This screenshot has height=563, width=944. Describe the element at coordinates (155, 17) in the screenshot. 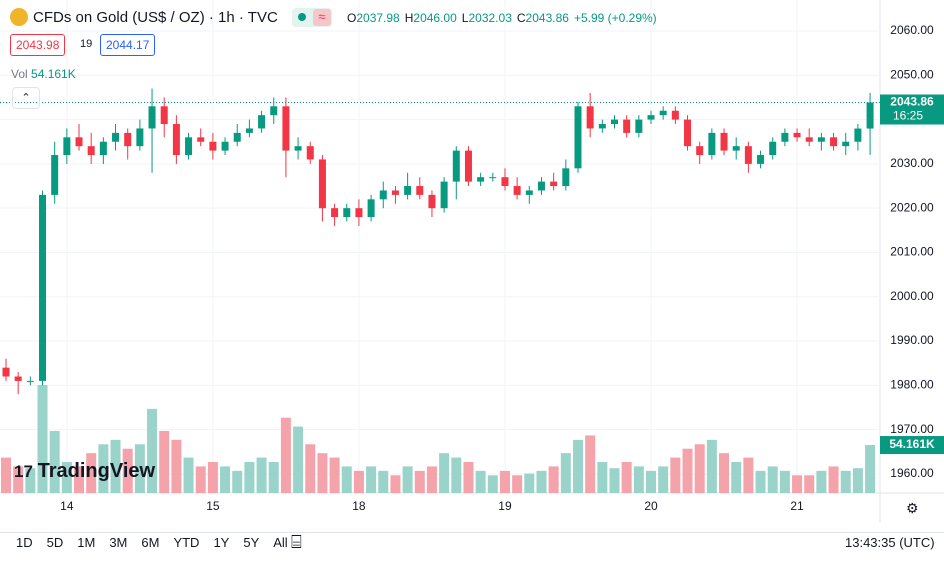

I see `symbol-title: CFDs on Gold (US$ / OZ) · 1h · TVC` at that location.